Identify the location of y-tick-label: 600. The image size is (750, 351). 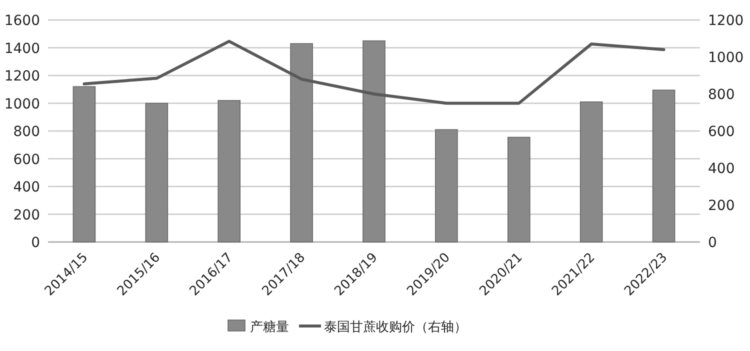
(26, 160).